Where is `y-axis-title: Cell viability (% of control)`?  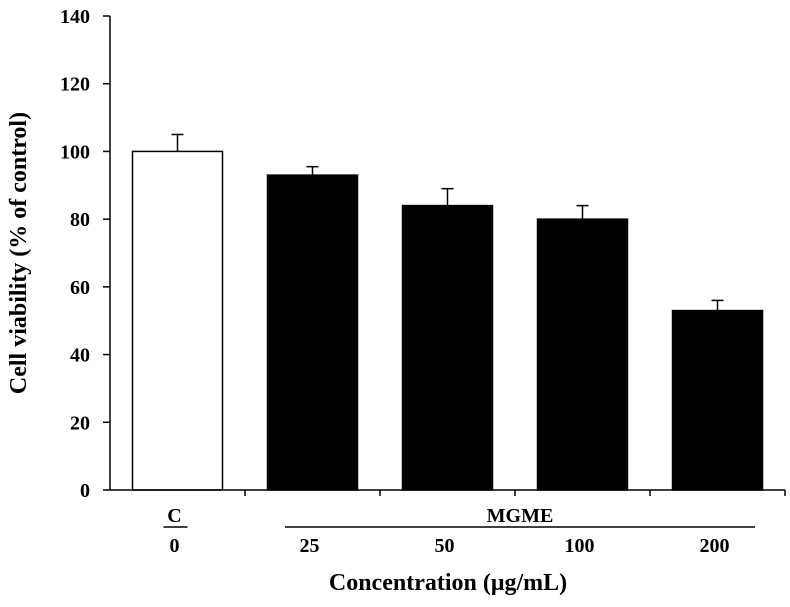 y-axis-title: Cell viability (% of control) is located at coordinates (19, 253).